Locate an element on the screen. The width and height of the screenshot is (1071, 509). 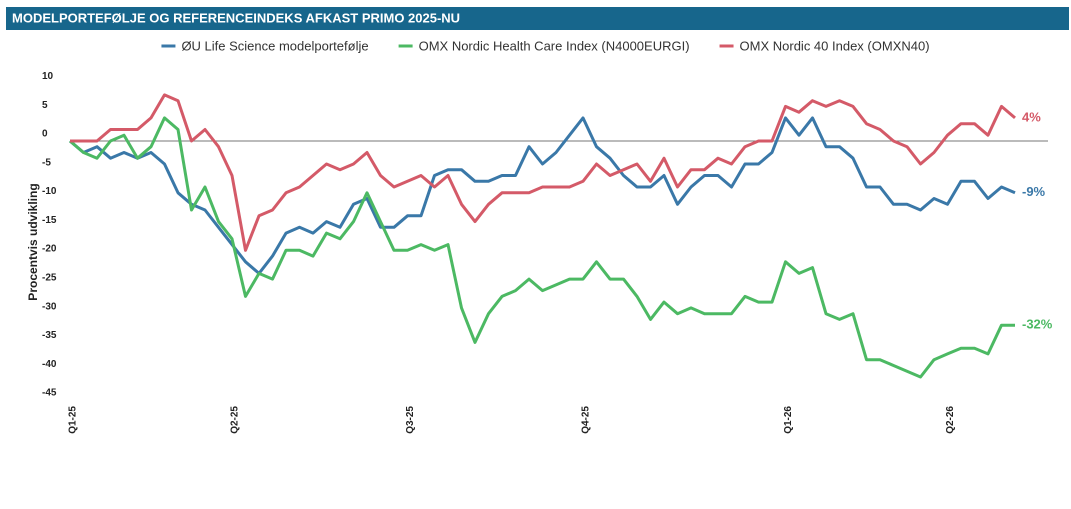
y-tick-label: 5 is located at coordinates (45, 105).